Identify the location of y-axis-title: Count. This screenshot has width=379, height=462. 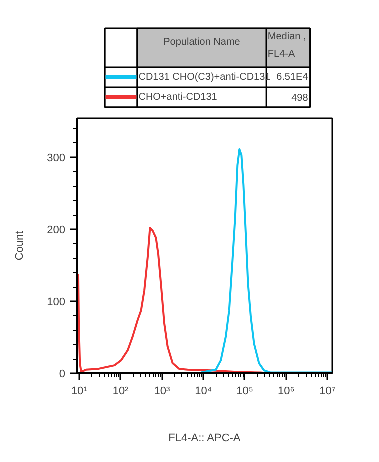
(20, 246).